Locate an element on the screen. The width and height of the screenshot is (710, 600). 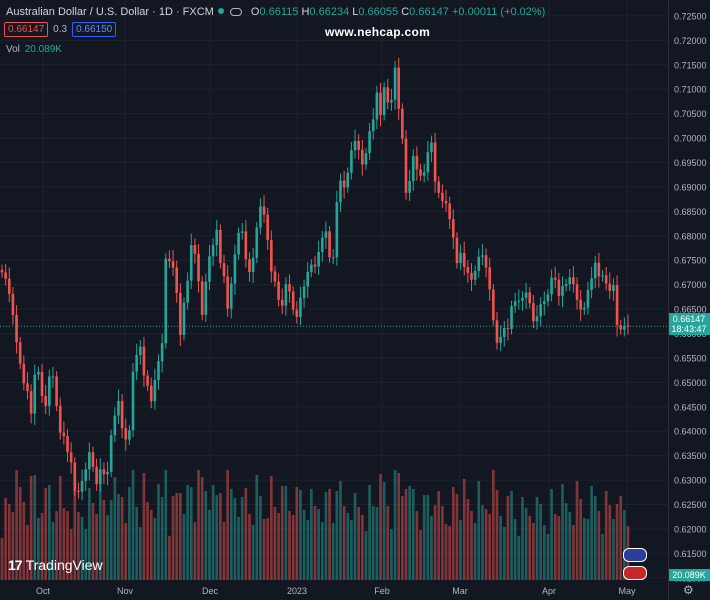
y-tick-label: 0.64500 is located at coordinates (690, 407).